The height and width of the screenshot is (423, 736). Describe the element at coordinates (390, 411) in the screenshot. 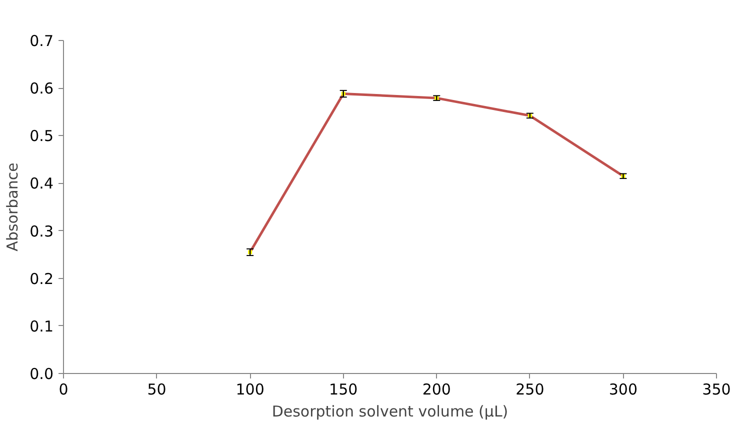

I see `x-axis-title: Desorption solvent volume (µL)` at that location.